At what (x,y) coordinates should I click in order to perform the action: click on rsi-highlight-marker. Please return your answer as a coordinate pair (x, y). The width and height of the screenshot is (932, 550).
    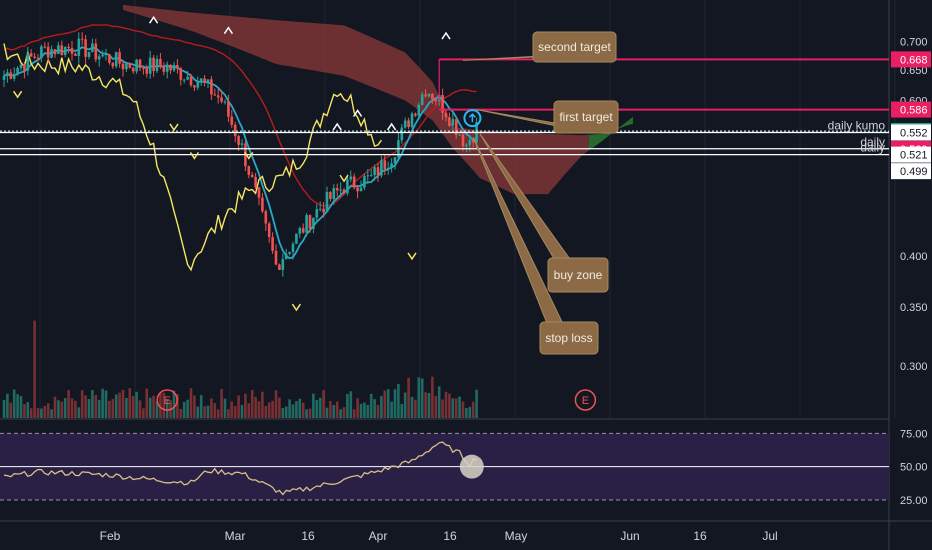
    Looking at the image, I should click on (471, 466).